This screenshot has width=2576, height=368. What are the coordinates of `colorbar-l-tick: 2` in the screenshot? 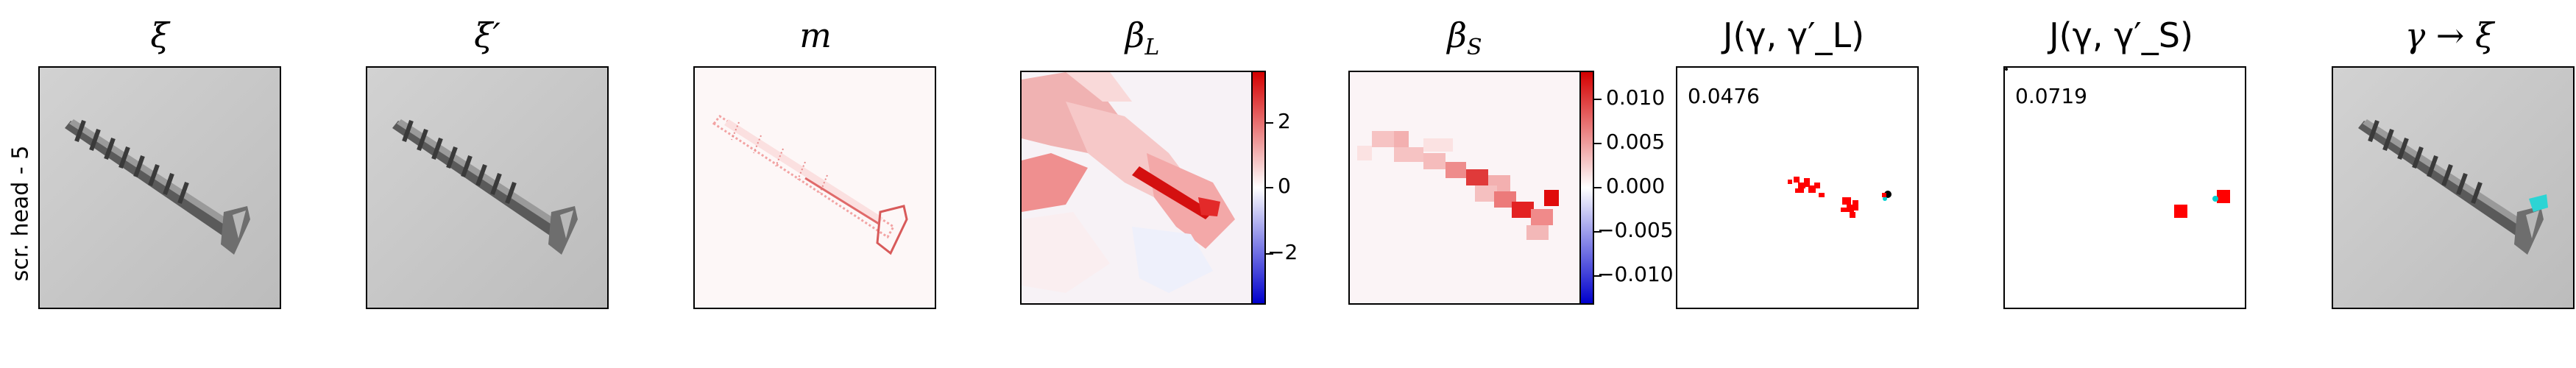 It's located at (1284, 121).